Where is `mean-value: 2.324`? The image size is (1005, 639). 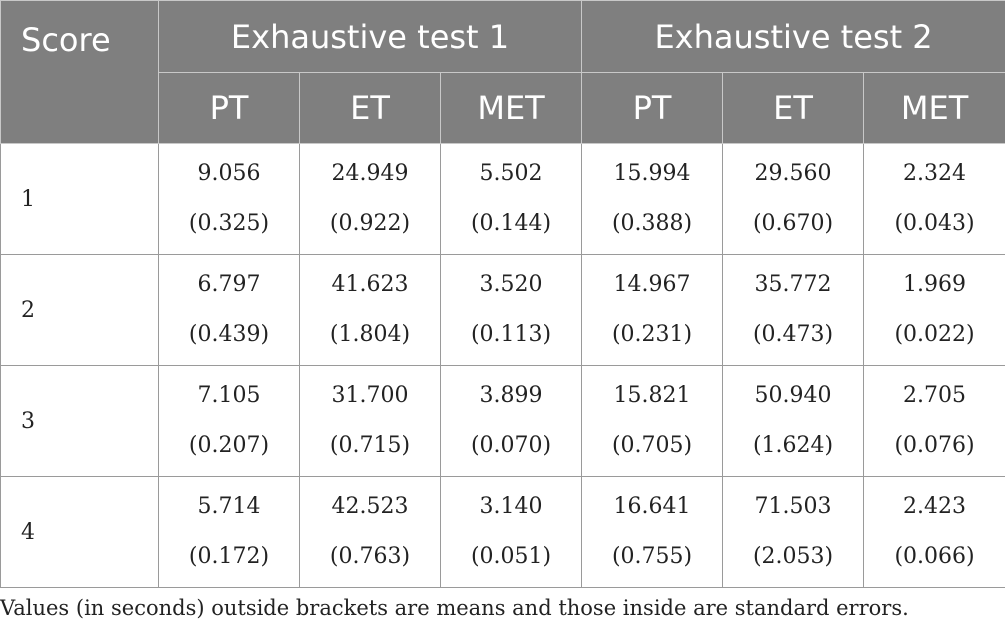
mean-value: 2.324 is located at coordinates (935, 173).